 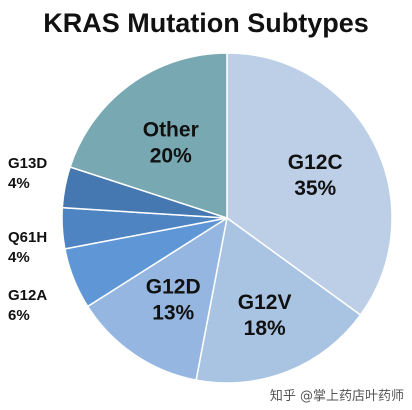 I want to click on label-name-other: Other, so click(x=171, y=130).